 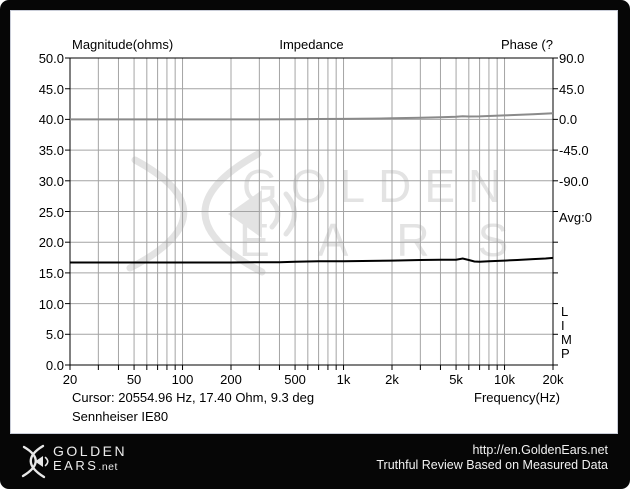 What do you see at coordinates (526, 44) in the screenshot?
I see `right-axis-title: Phase (?` at bounding box center [526, 44].